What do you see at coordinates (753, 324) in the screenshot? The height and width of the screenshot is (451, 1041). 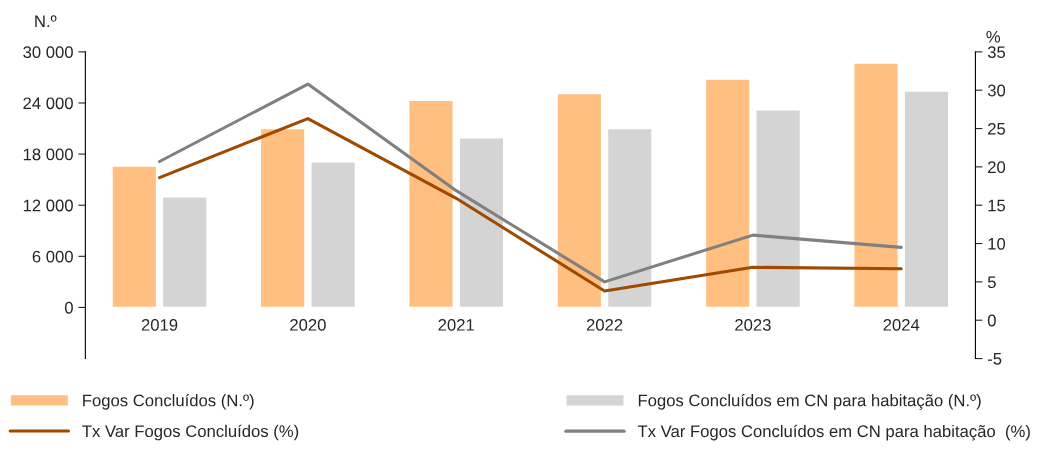 I see `x-tick-label: 2023` at bounding box center [753, 324].